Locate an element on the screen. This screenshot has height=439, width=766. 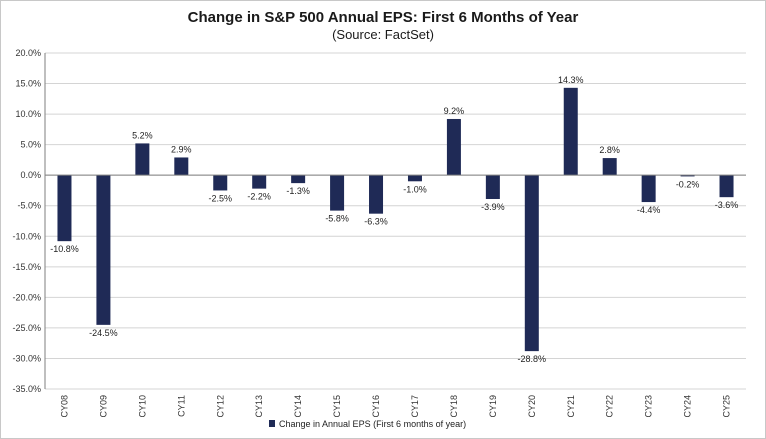
x-tick-label: CY20 is located at coordinates (532, 406).